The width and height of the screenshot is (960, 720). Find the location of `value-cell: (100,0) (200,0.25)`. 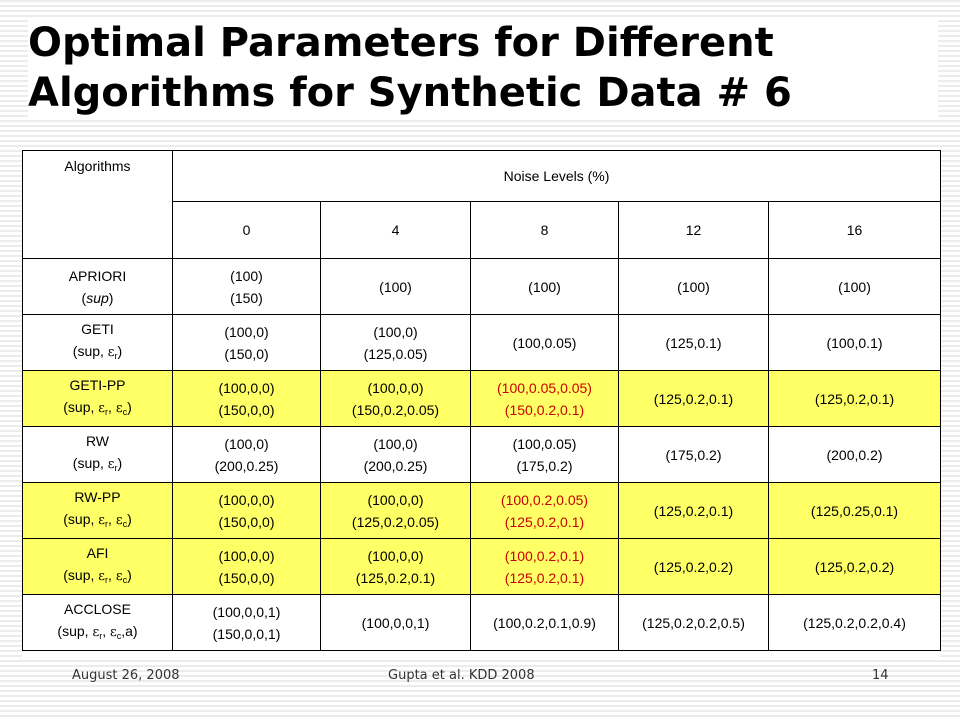

value-cell: (100,0) (200,0.25) is located at coordinates (246, 454).